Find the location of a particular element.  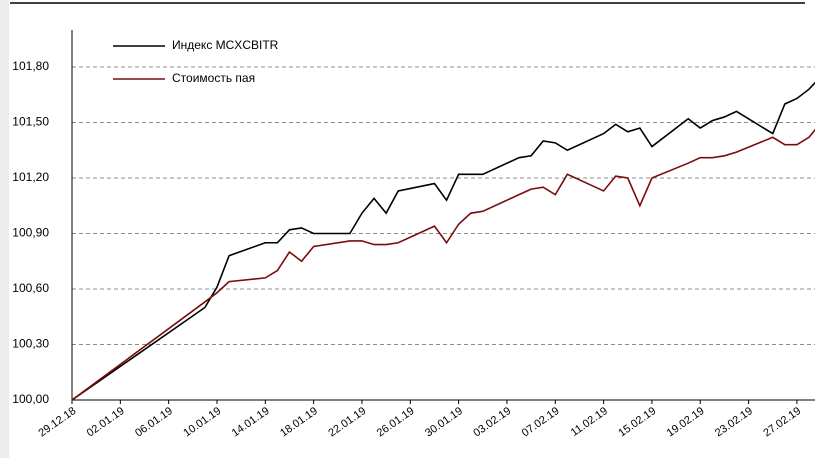

x-tick-label: 11.02.19 is located at coordinates (589, 422).